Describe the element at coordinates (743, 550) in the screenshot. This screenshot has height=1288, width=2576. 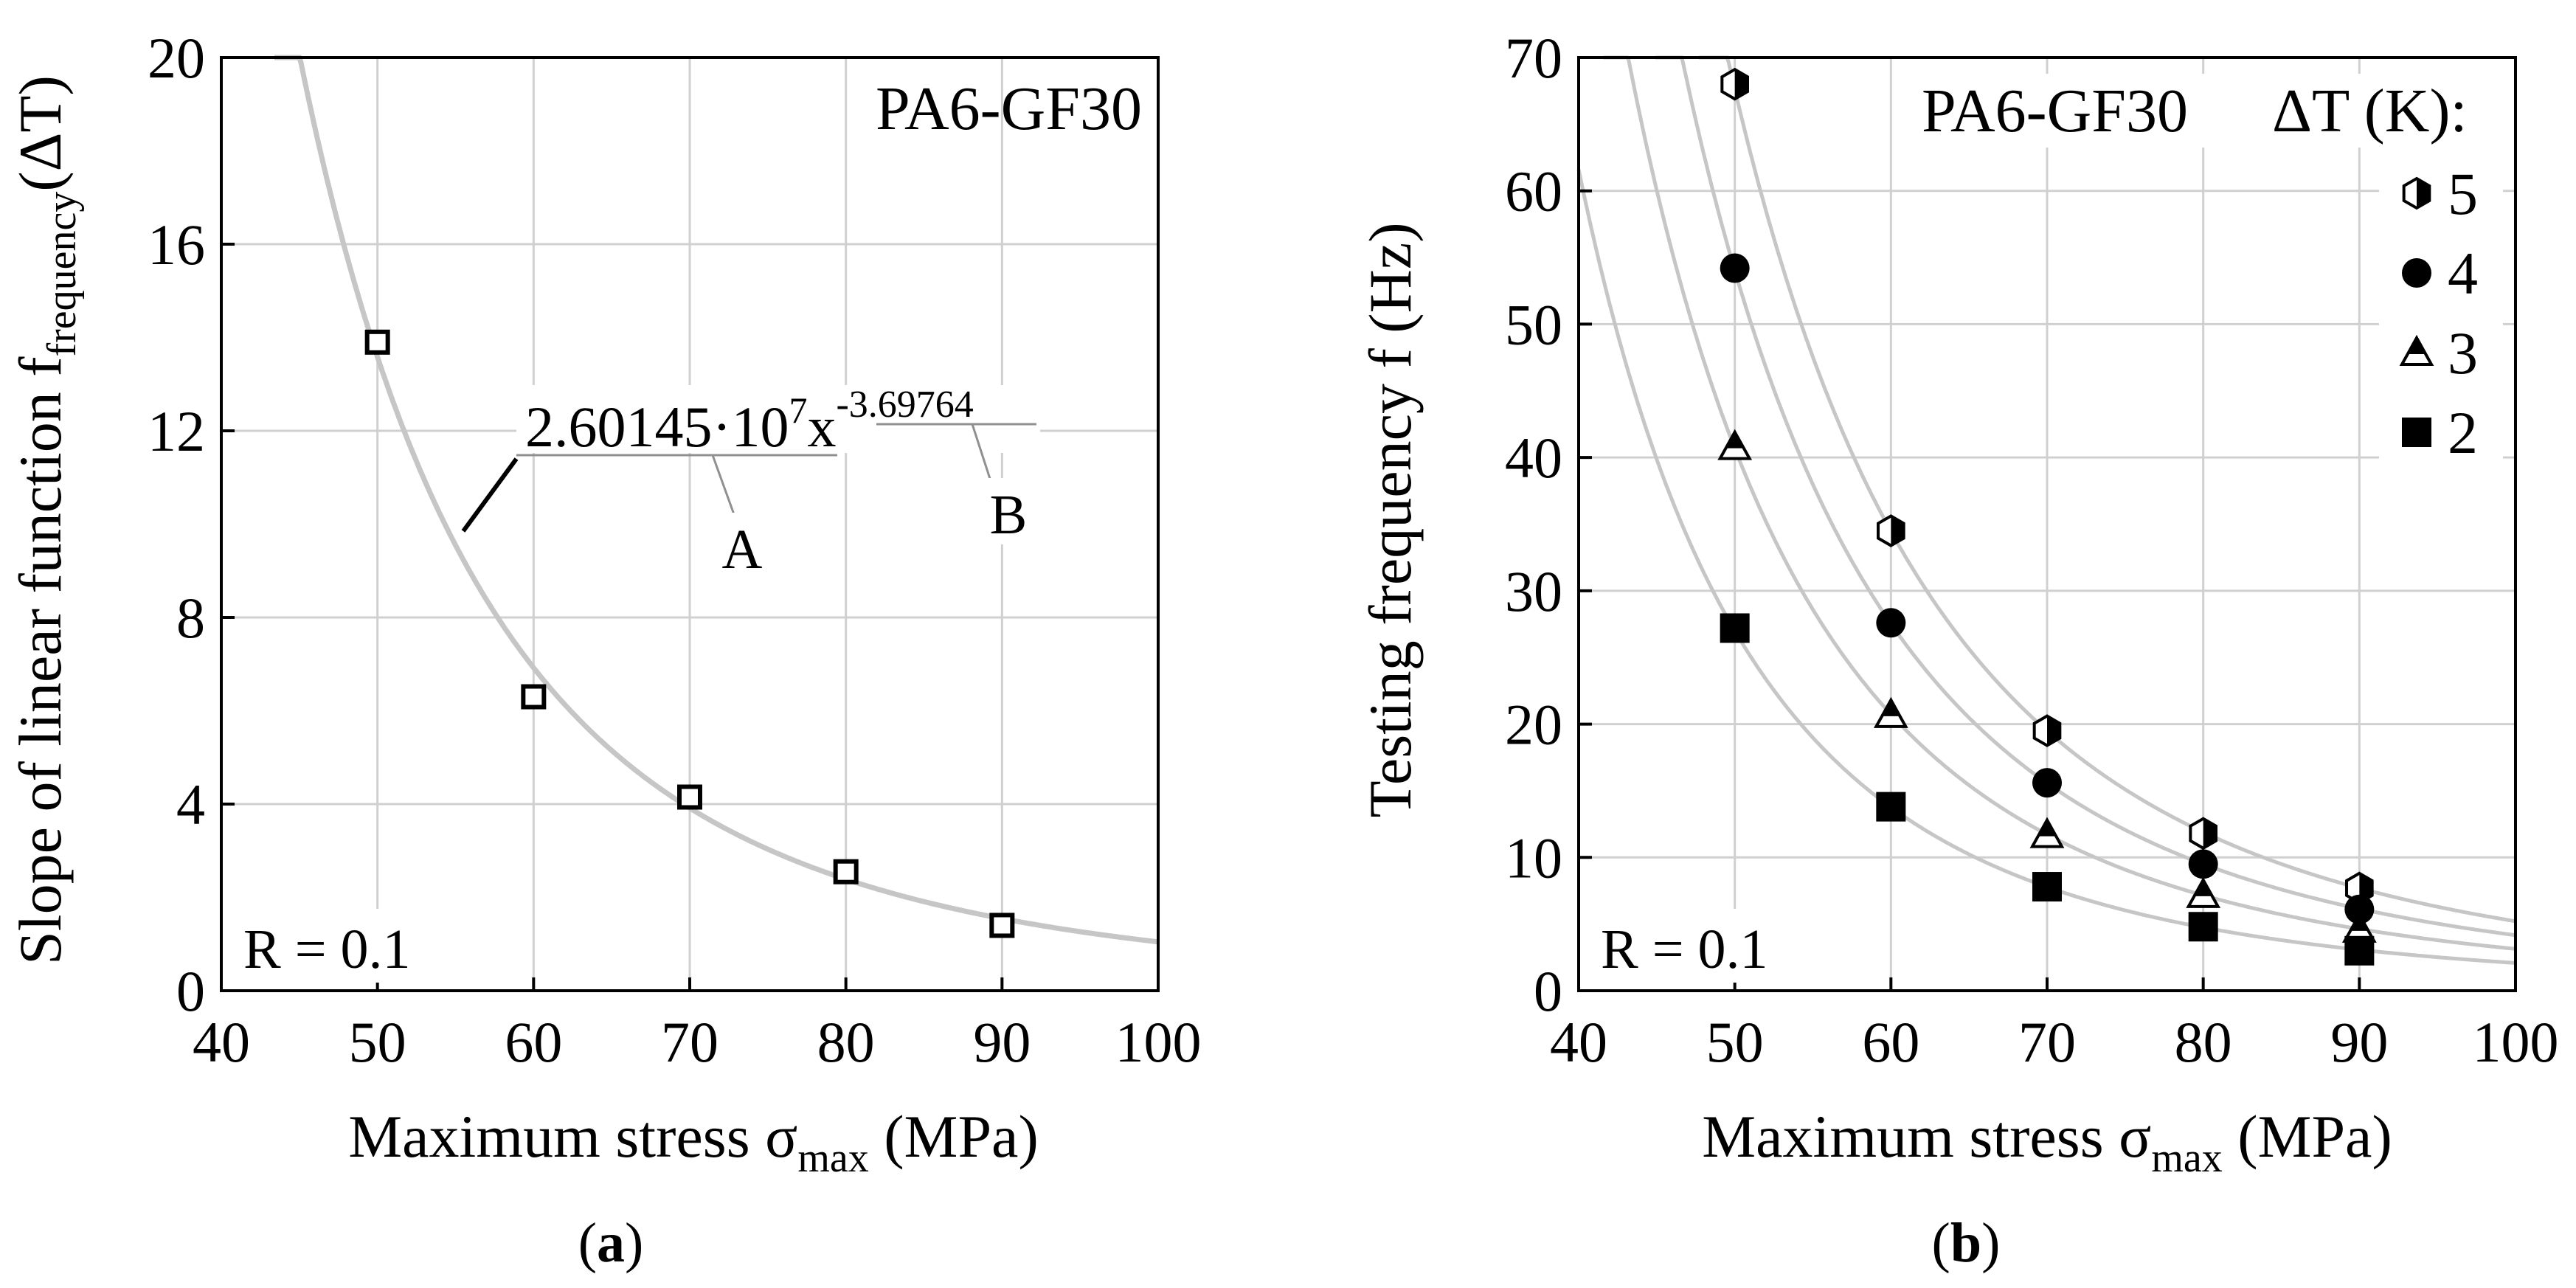
I see `chart-a-label-a: A` at that location.